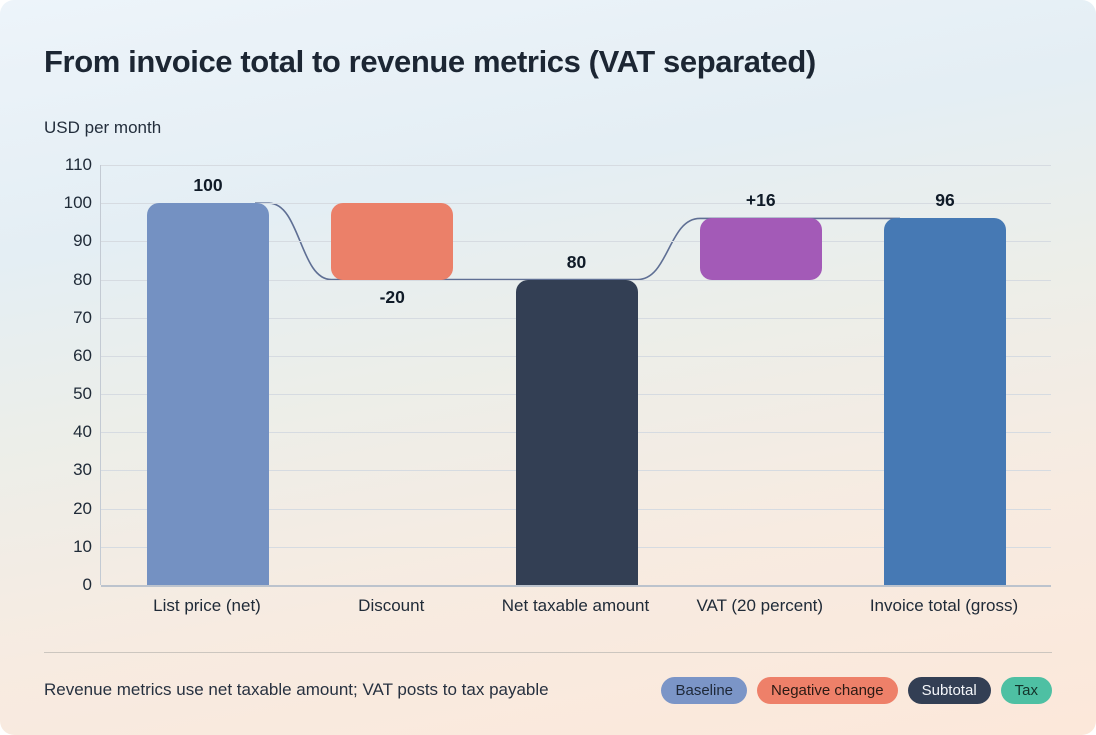 This screenshot has width=1096, height=735. Describe the element at coordinates (548, 652) in the screenshot. I see `footer-divider` at that location.